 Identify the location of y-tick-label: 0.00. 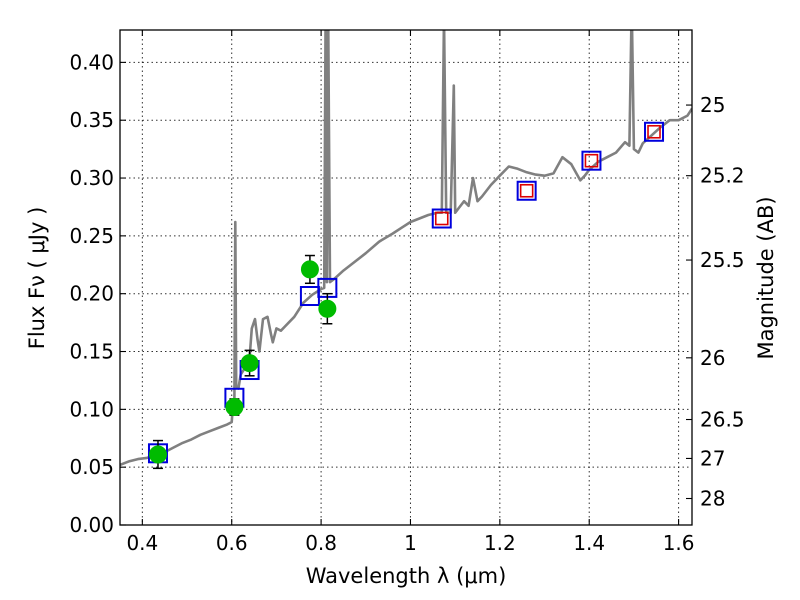
(91, 525).